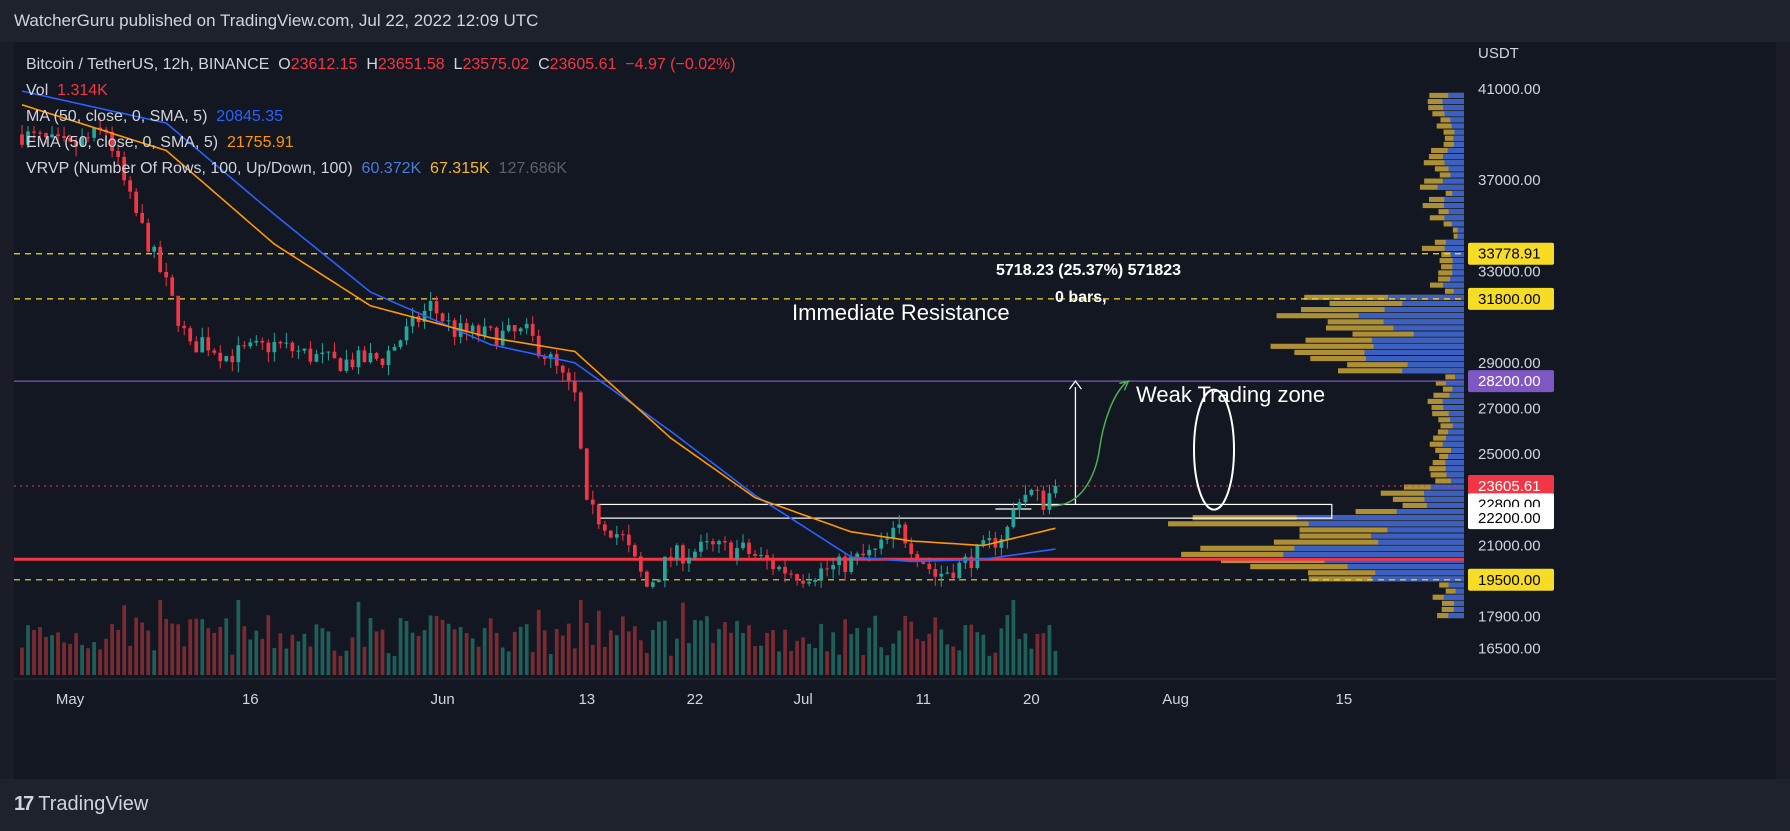 The image size is (1790, 831). What do you see at coordinates (895, 693) in the screenshot?
I see `time-axis: May 16 Jun 13 22 Jul 11 20 Aug 15` at bounding box center [895, 693].